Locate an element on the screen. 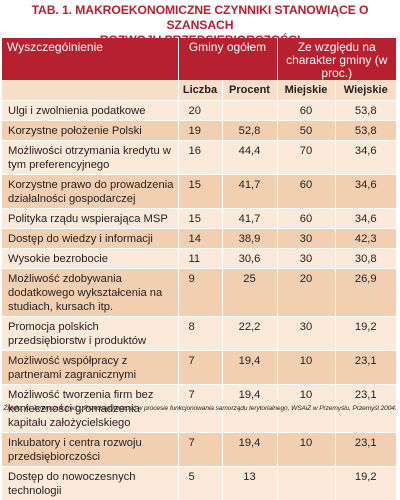 The height and width of the screenshot is (500, 400). table-row: Wysokie bezrobocie 11 30,6 30 30,8 is located at coordinates (199, 259).